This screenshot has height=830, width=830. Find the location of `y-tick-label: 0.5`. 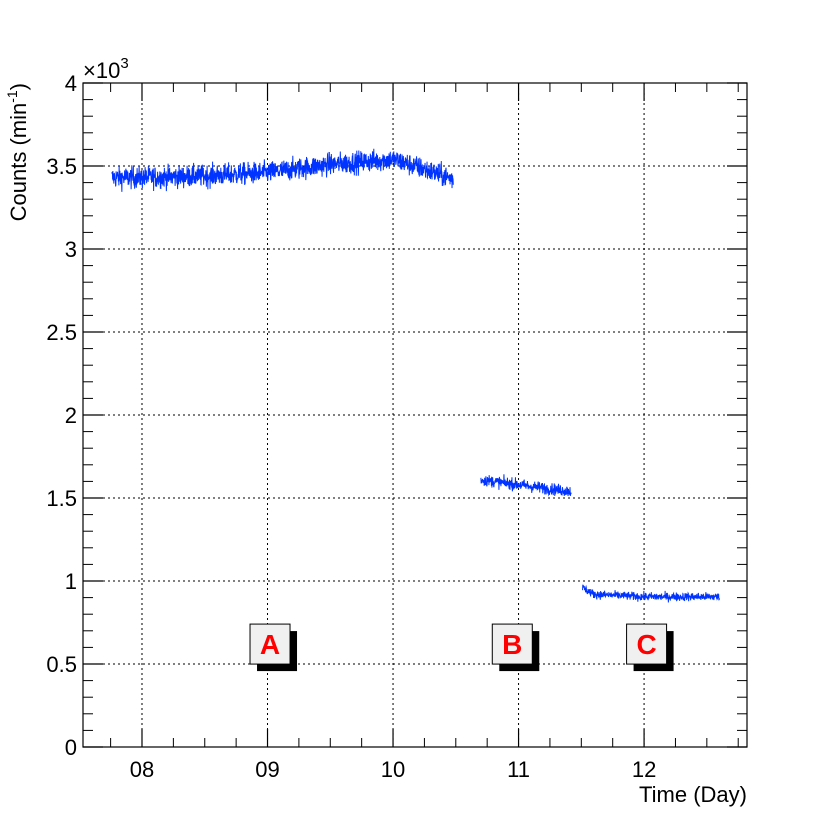

y-tick-label: 0.5 is located at coordinates (61, 664).